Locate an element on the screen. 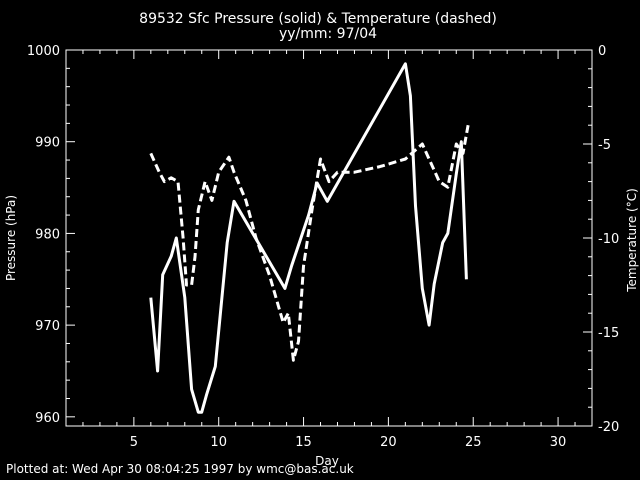  x-tick-label: 10 is located at coordinates (218, 442).